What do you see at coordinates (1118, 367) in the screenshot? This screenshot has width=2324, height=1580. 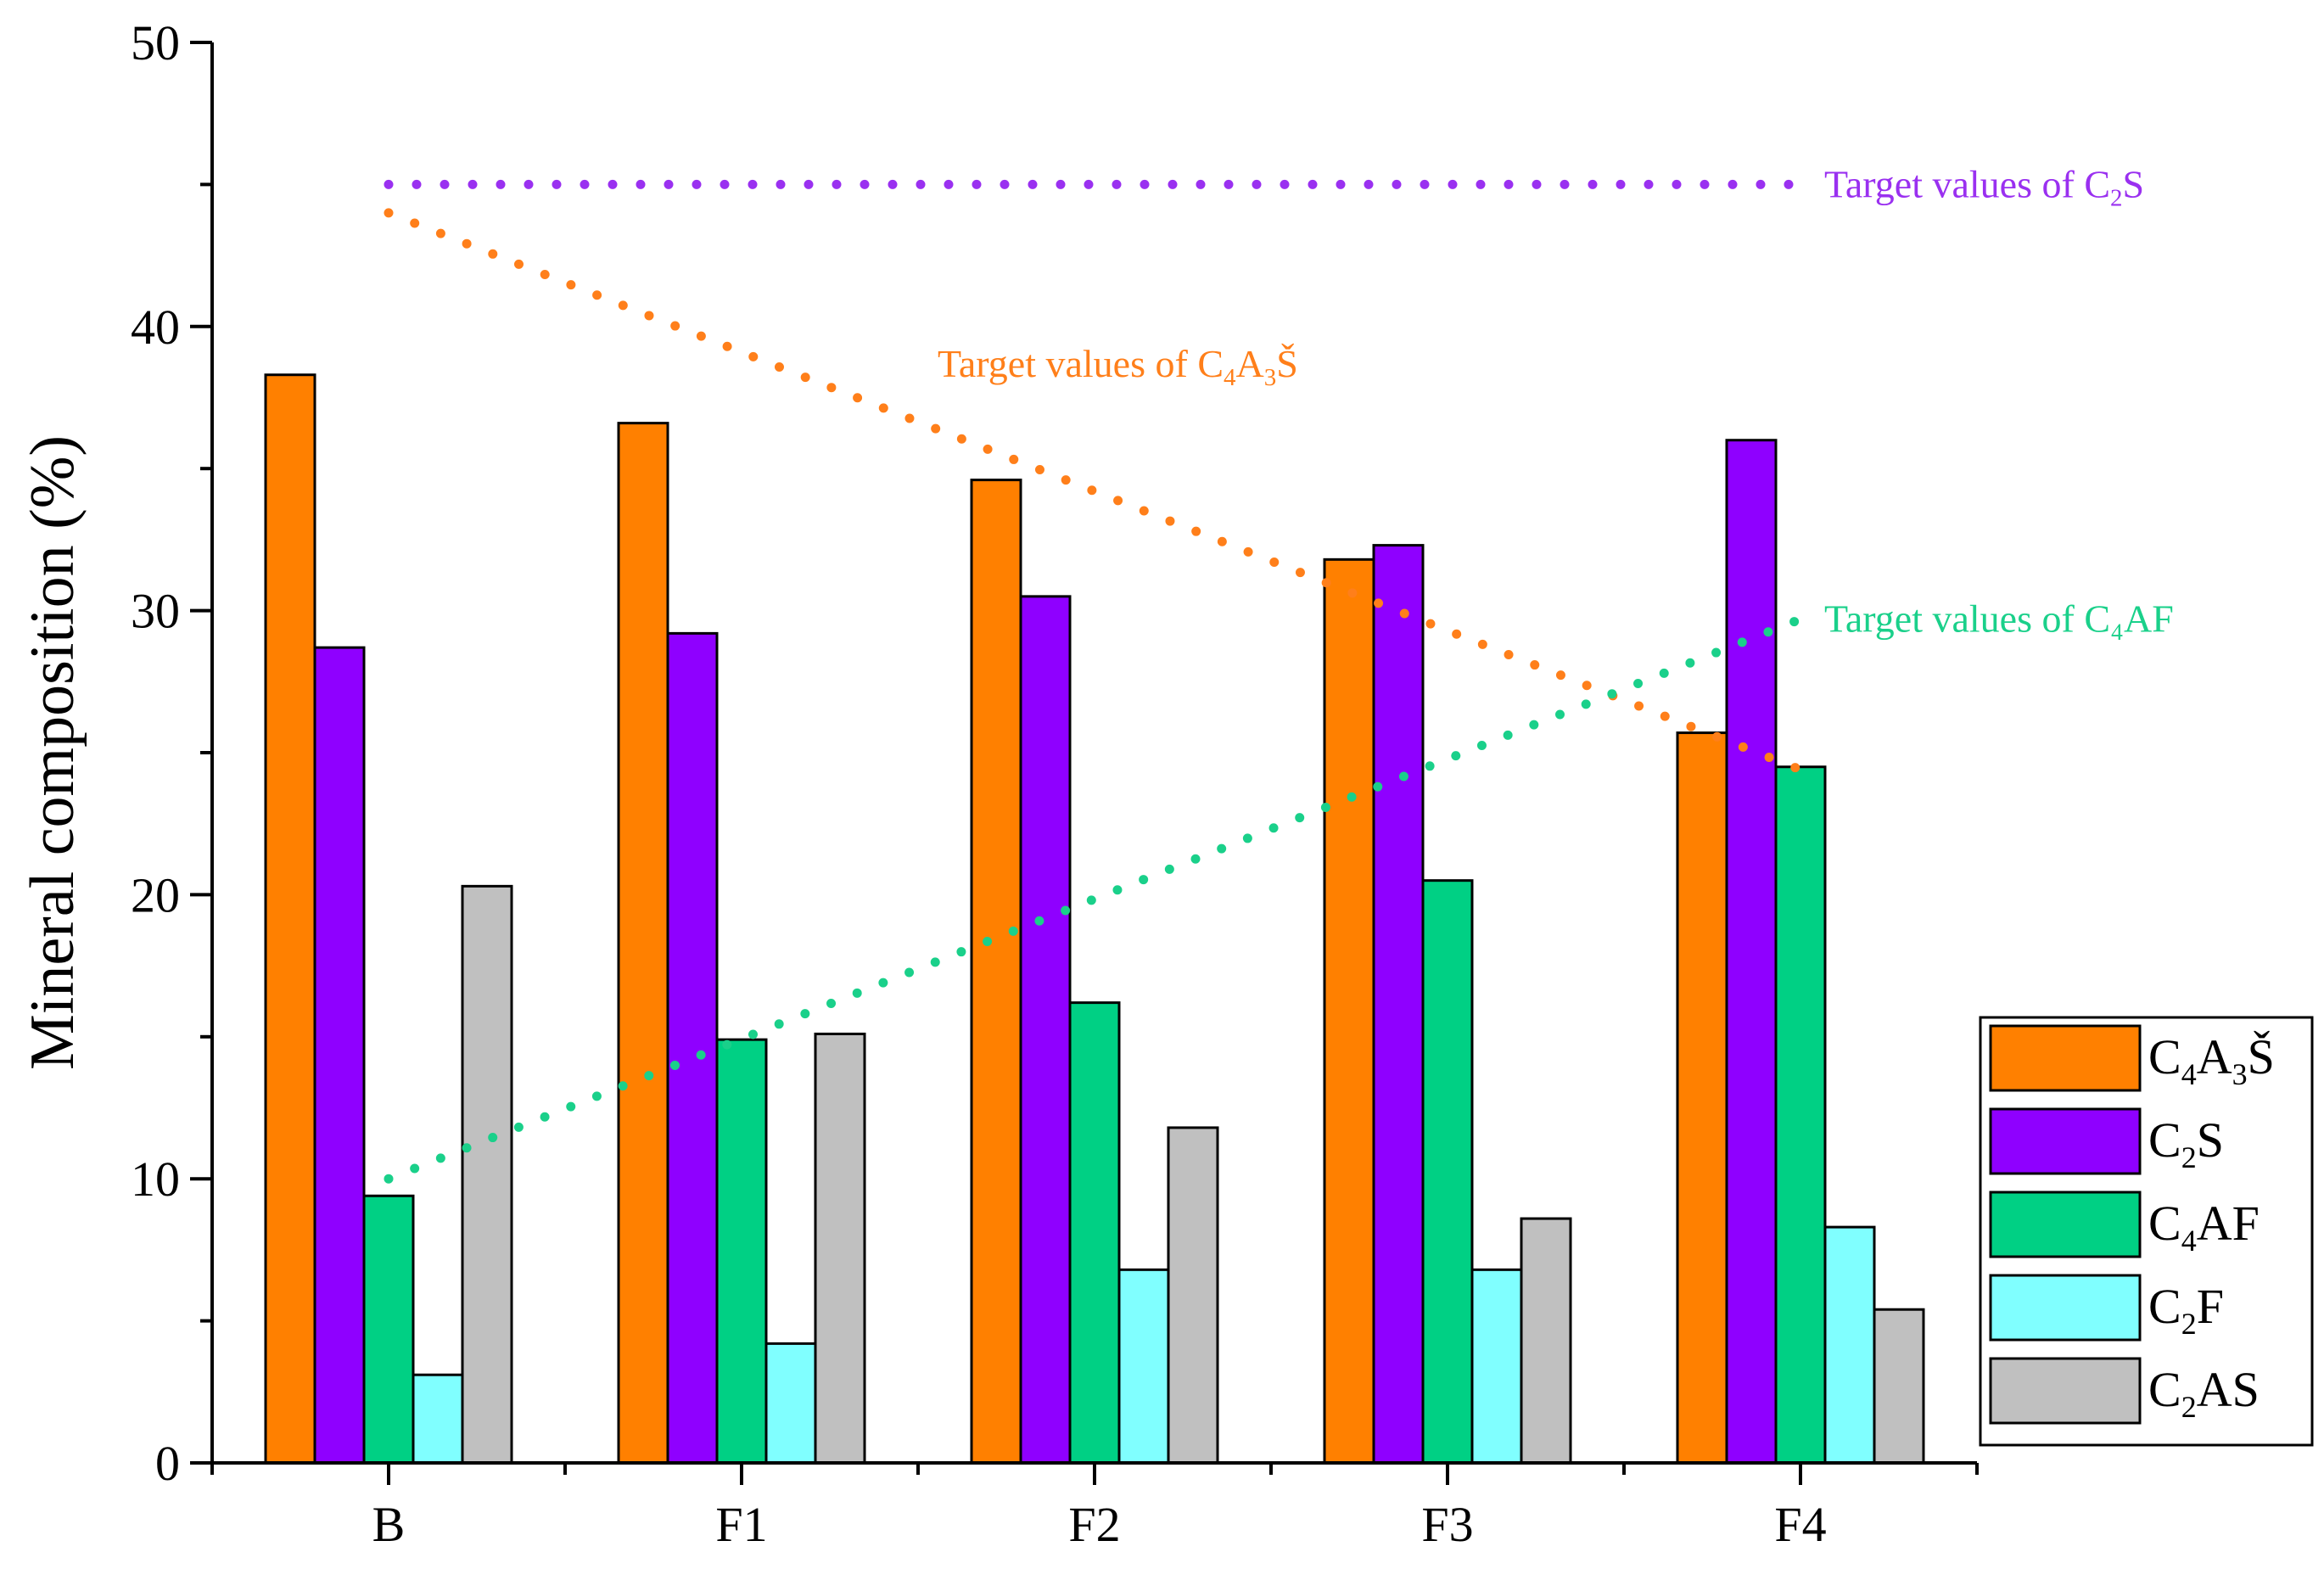 I see `target-label-target-values-of-c4a3: Target values of C4A3Š` at bounding box center [1118, 367].